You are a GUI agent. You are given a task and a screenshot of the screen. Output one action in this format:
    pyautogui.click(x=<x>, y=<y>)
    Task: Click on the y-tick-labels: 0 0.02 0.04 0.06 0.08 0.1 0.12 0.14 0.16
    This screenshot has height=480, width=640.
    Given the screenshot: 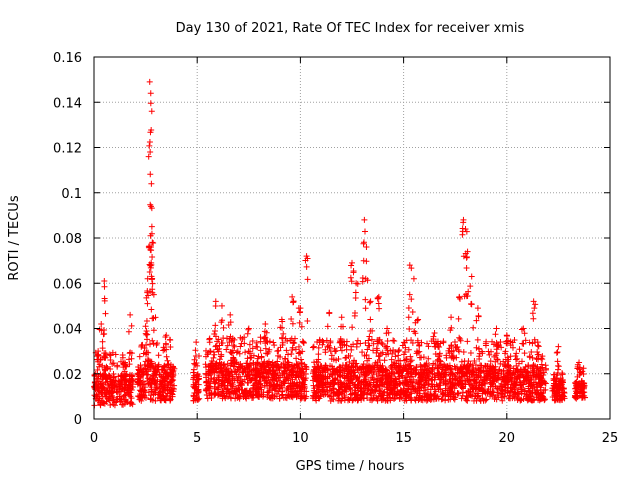 What is the action you would take?
    pyautogui.click(x=67, y=239)
    